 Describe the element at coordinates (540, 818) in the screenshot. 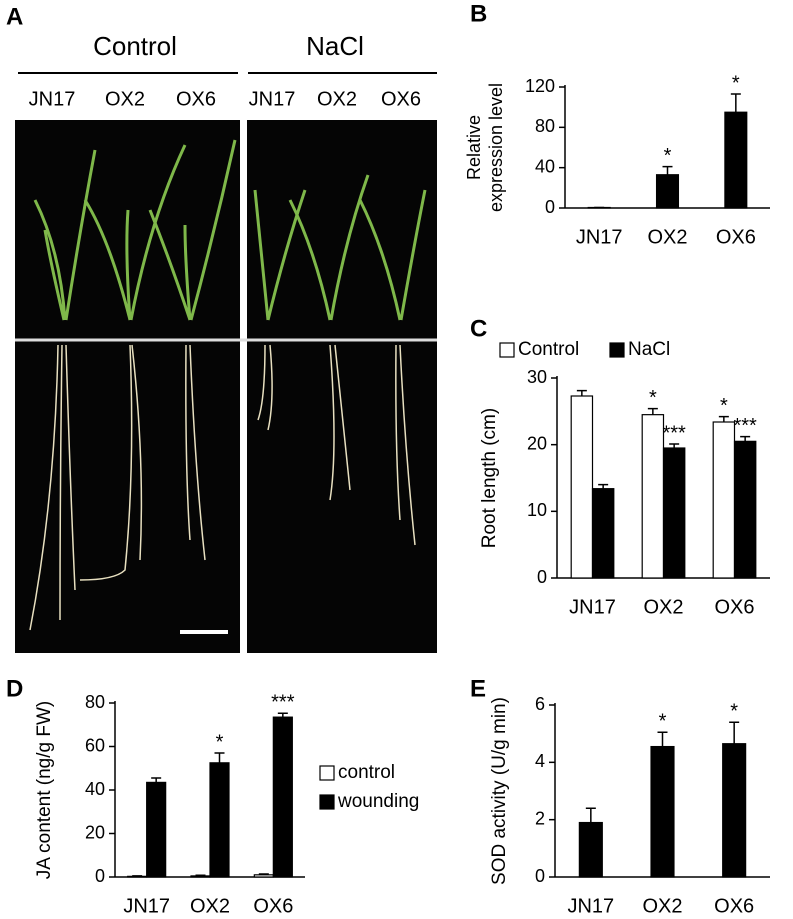

I see `y-tick-label: 2` at that location.